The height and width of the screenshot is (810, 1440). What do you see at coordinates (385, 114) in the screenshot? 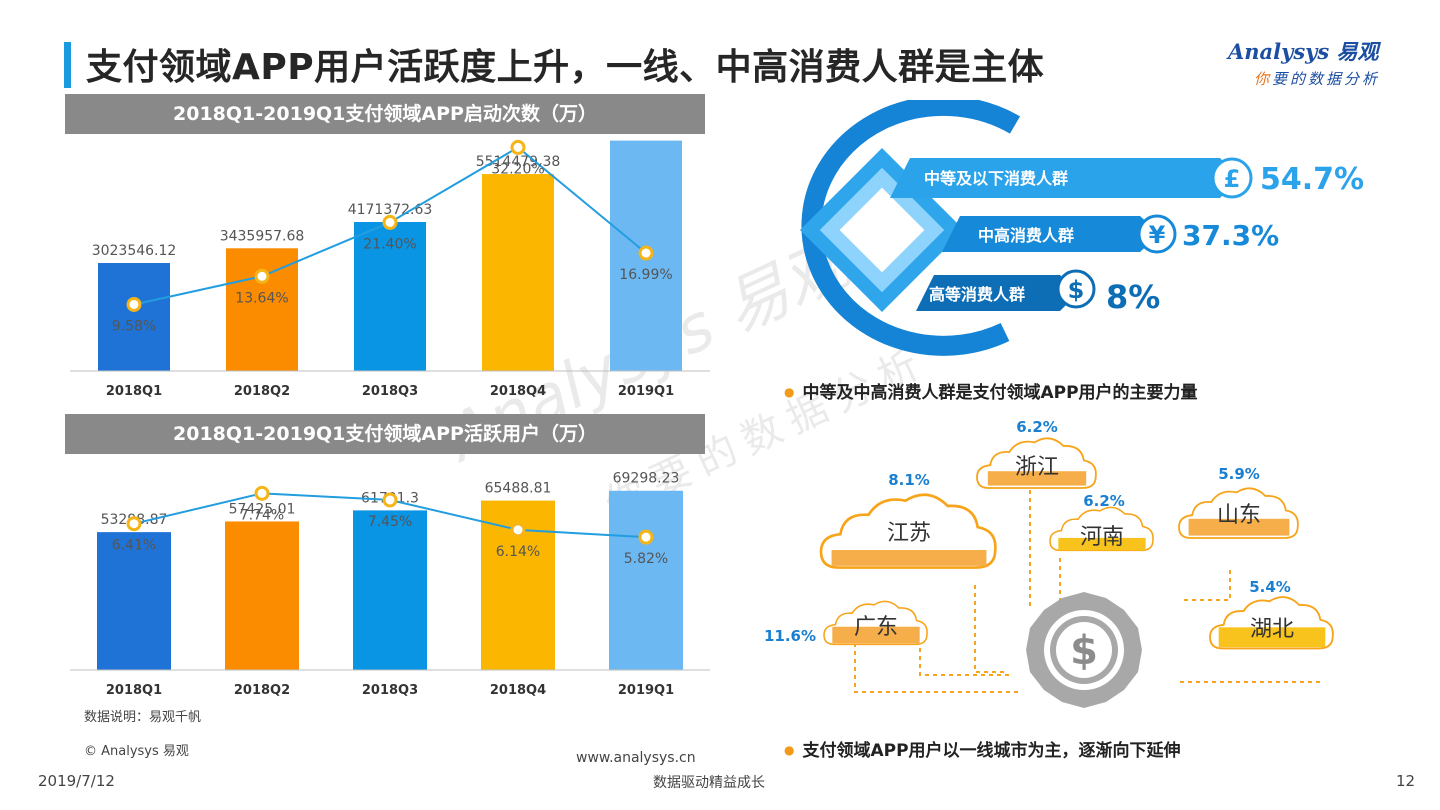
I see `chart1-header: 2018Q1-2019Q1支付领域APP启动次数（万）` at bounding box center [385, 114].